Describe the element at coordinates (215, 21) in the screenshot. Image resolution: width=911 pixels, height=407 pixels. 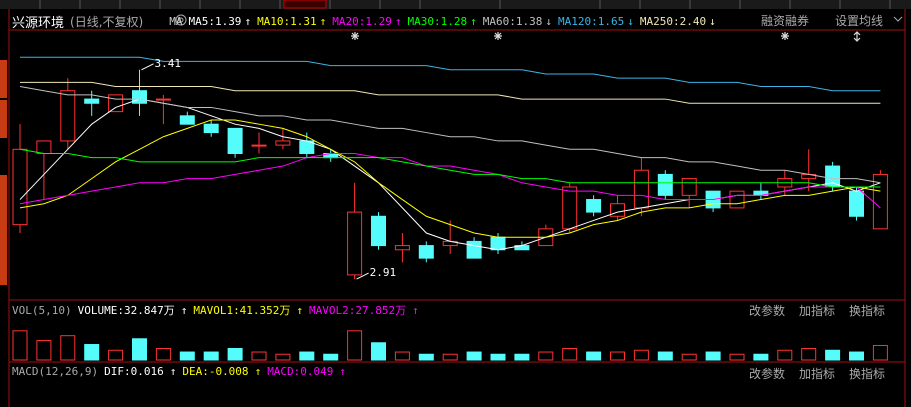
I see `legend-label: MA5:1.39` at that location.